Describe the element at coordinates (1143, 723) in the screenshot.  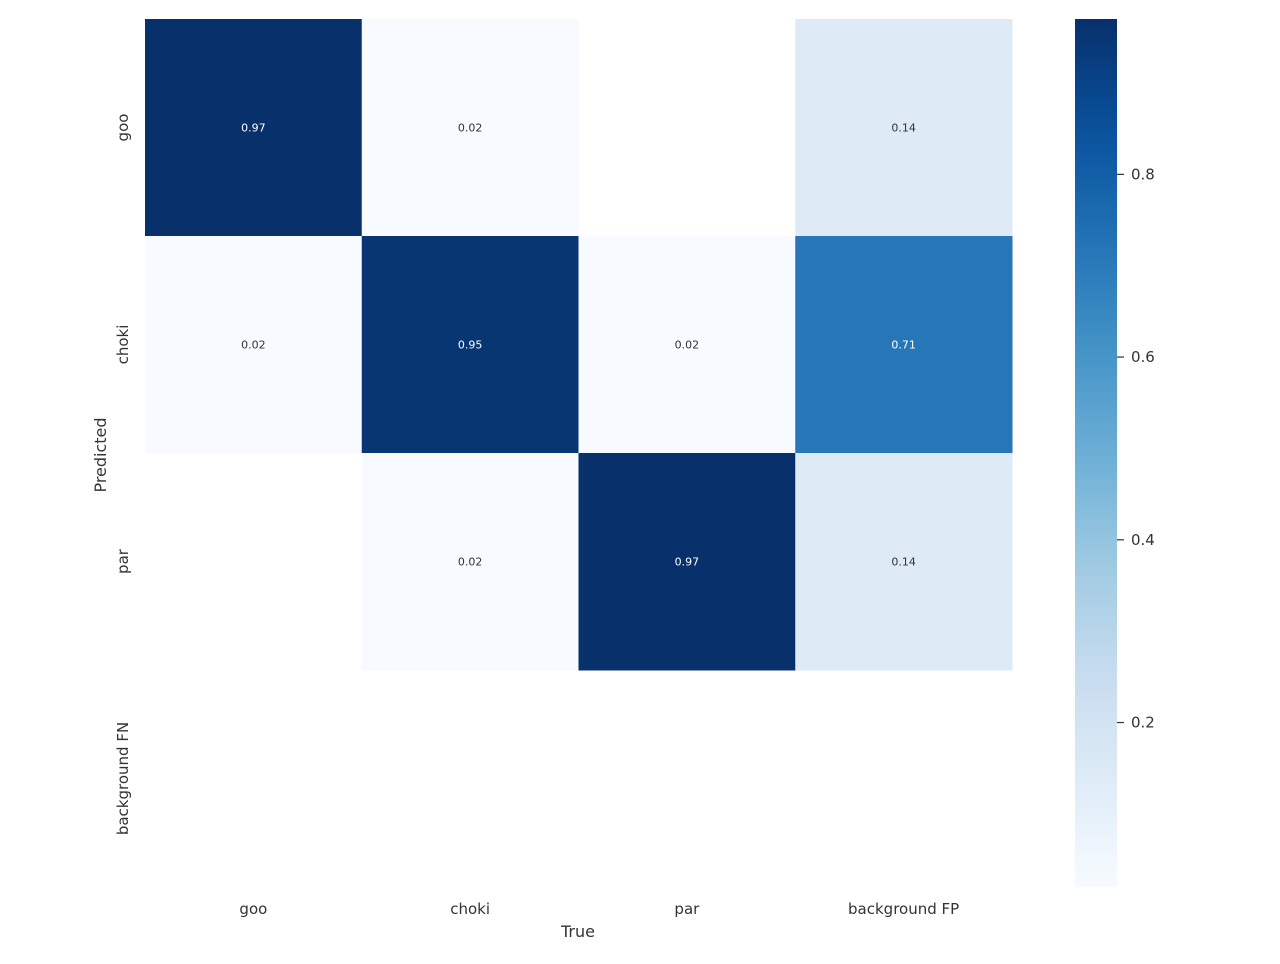
I see `colorbar-tick-label: 0.2` at that location.